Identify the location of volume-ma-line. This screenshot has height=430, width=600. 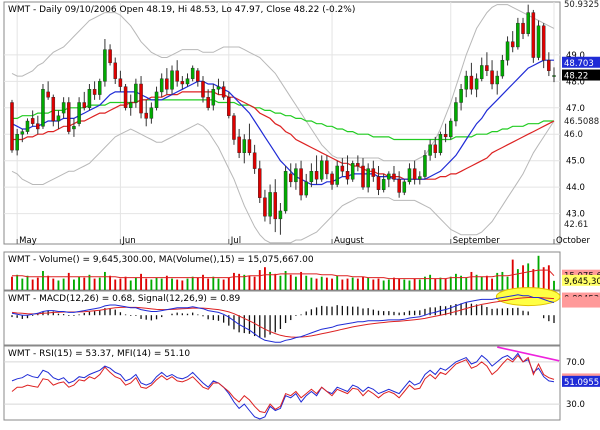
(283, 274).